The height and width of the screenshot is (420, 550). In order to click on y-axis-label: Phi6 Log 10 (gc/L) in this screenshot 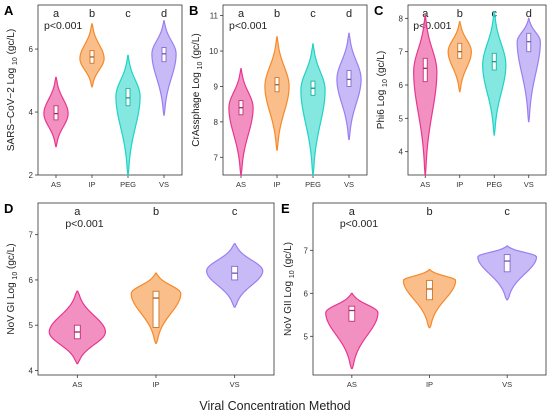, I will do `click(382, 90)`.